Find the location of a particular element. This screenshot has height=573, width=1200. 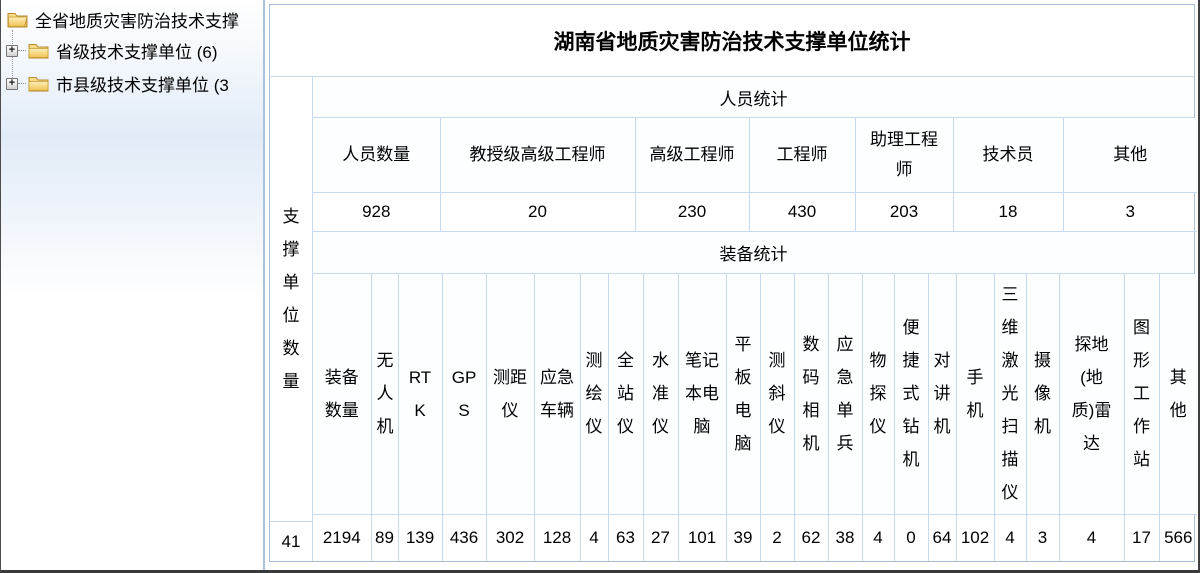

personnel-header-6: 技术员 is located at coordinates (1008, 155).